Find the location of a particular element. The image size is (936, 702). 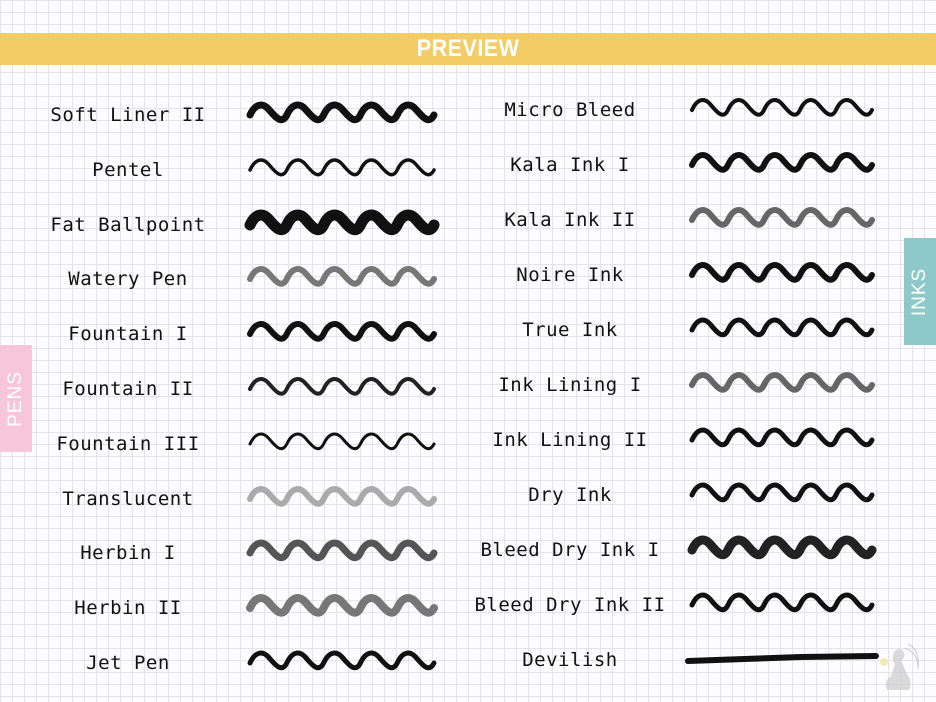

ink-label: True Ink is located at coordinates (570, 330).